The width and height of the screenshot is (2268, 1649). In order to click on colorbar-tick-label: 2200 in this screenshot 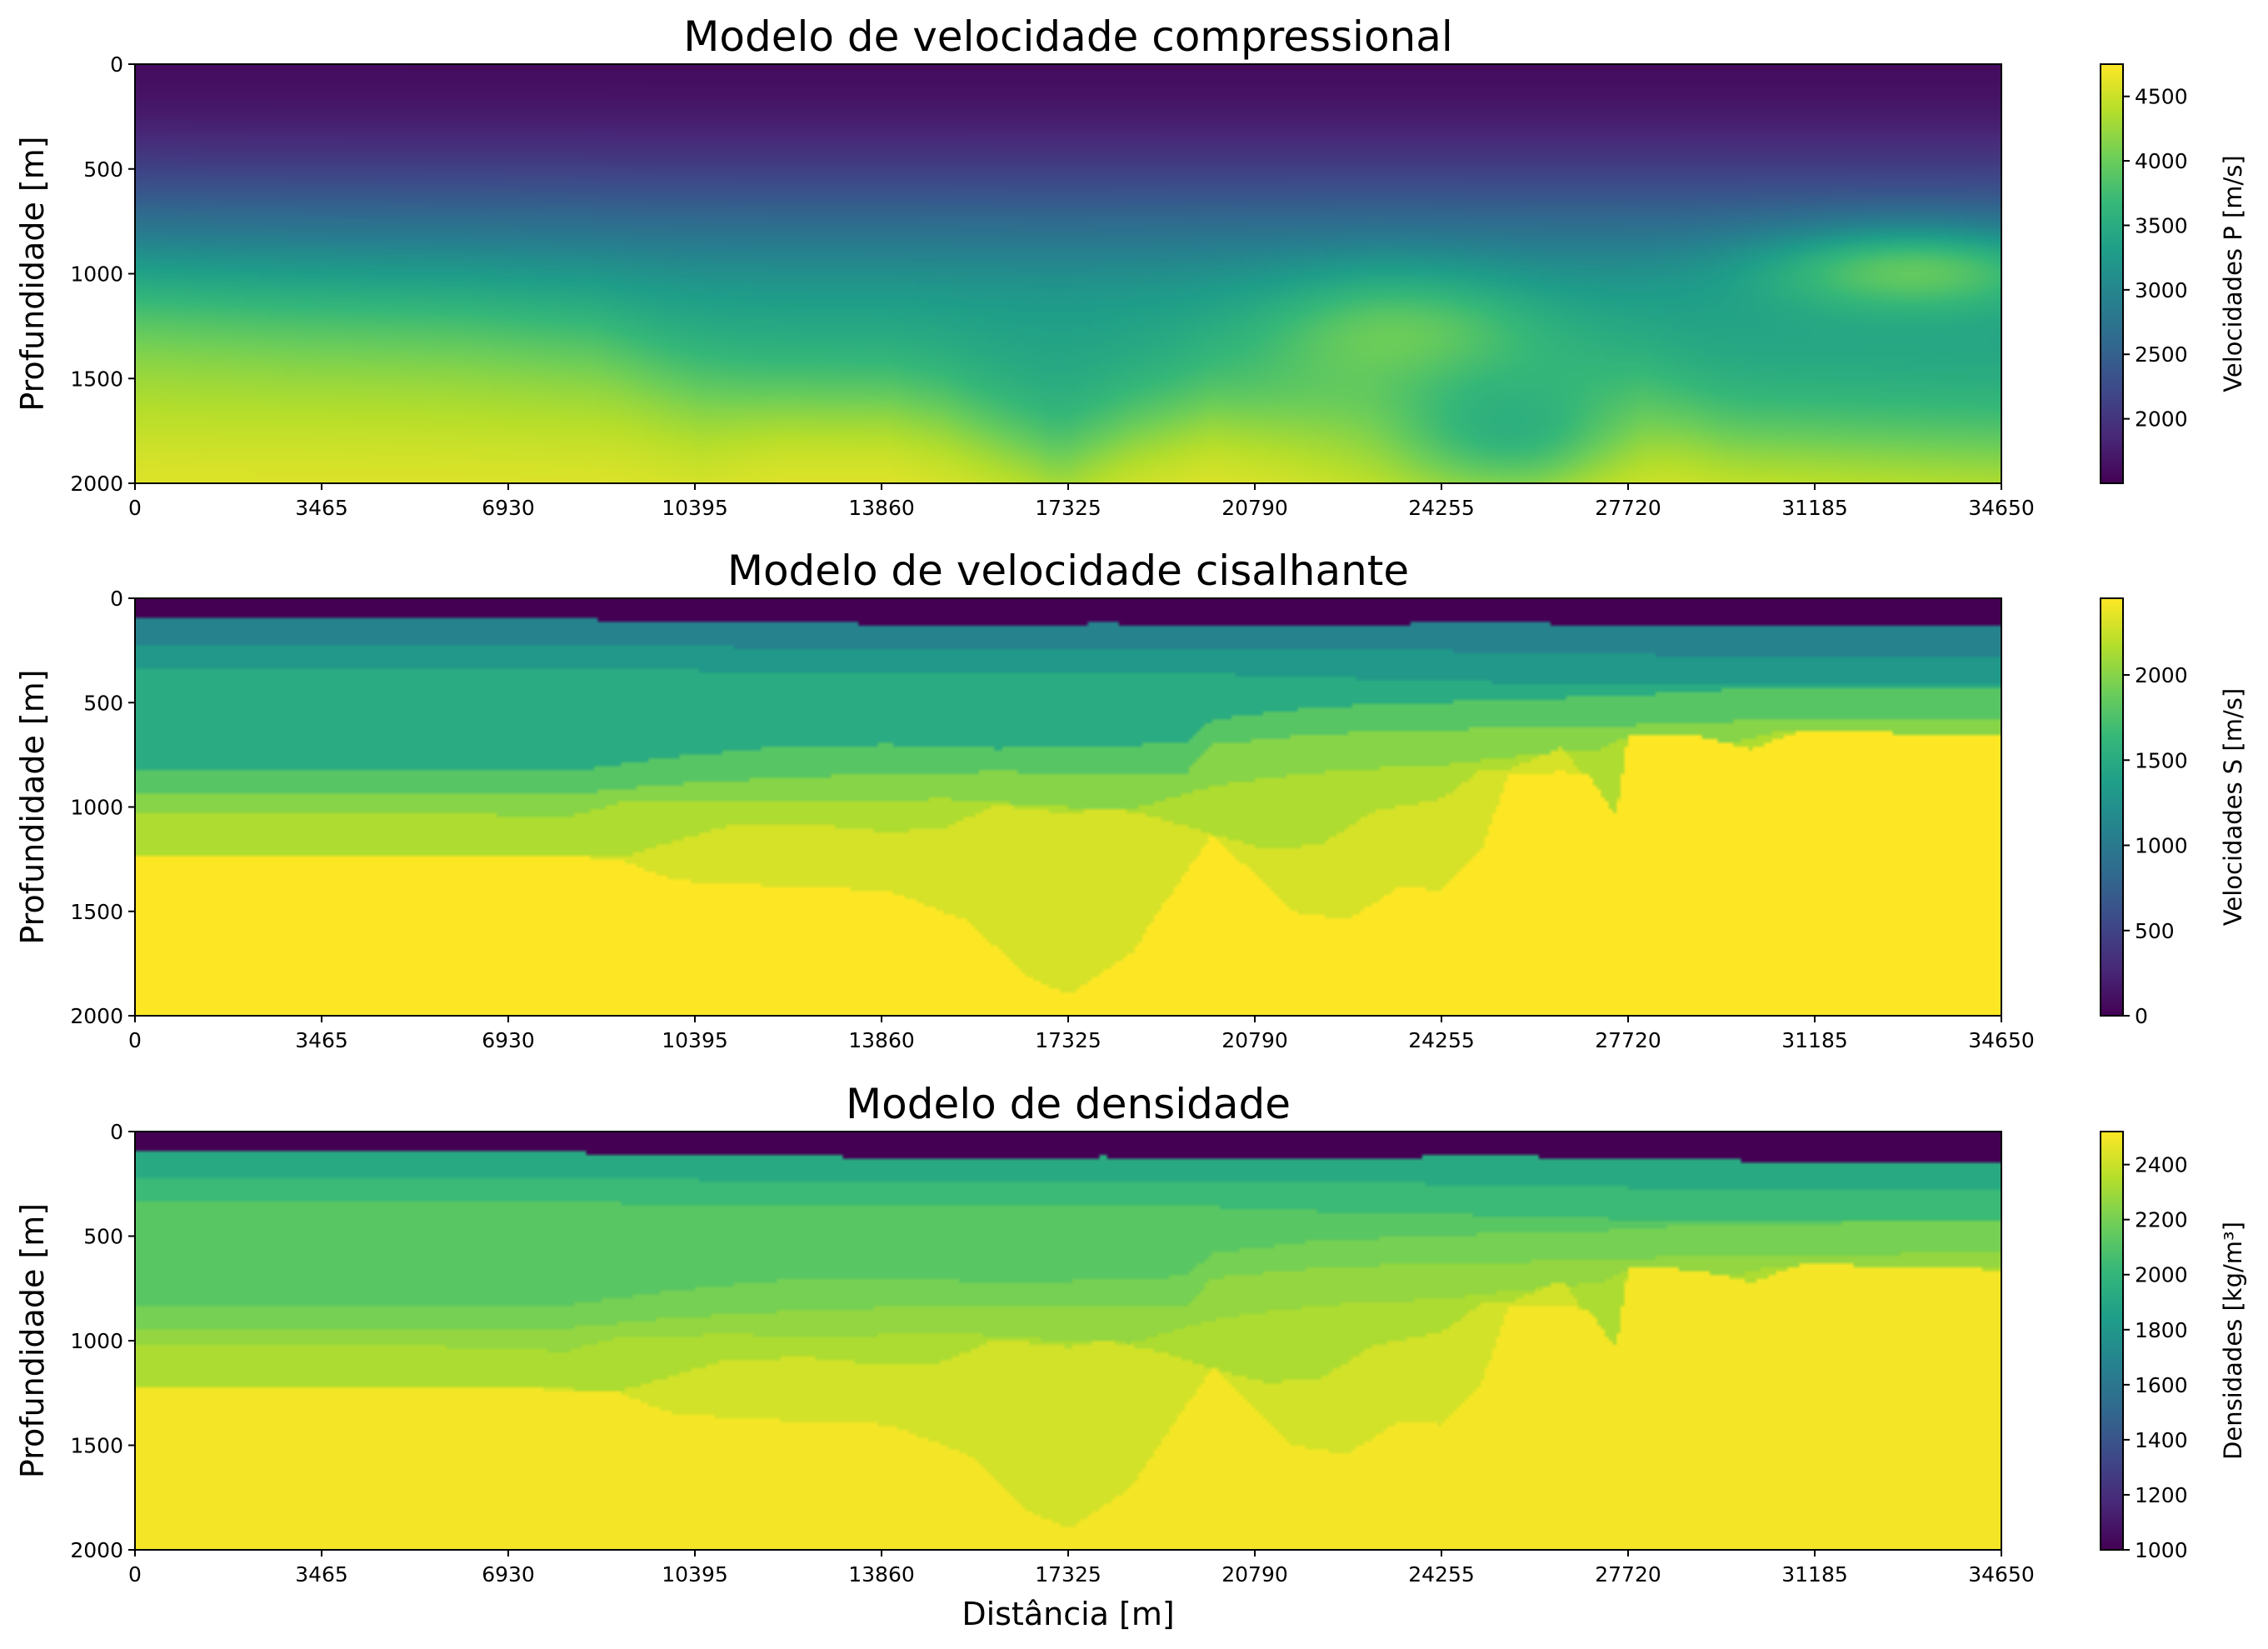, I will do `click(2161, 1220)`.